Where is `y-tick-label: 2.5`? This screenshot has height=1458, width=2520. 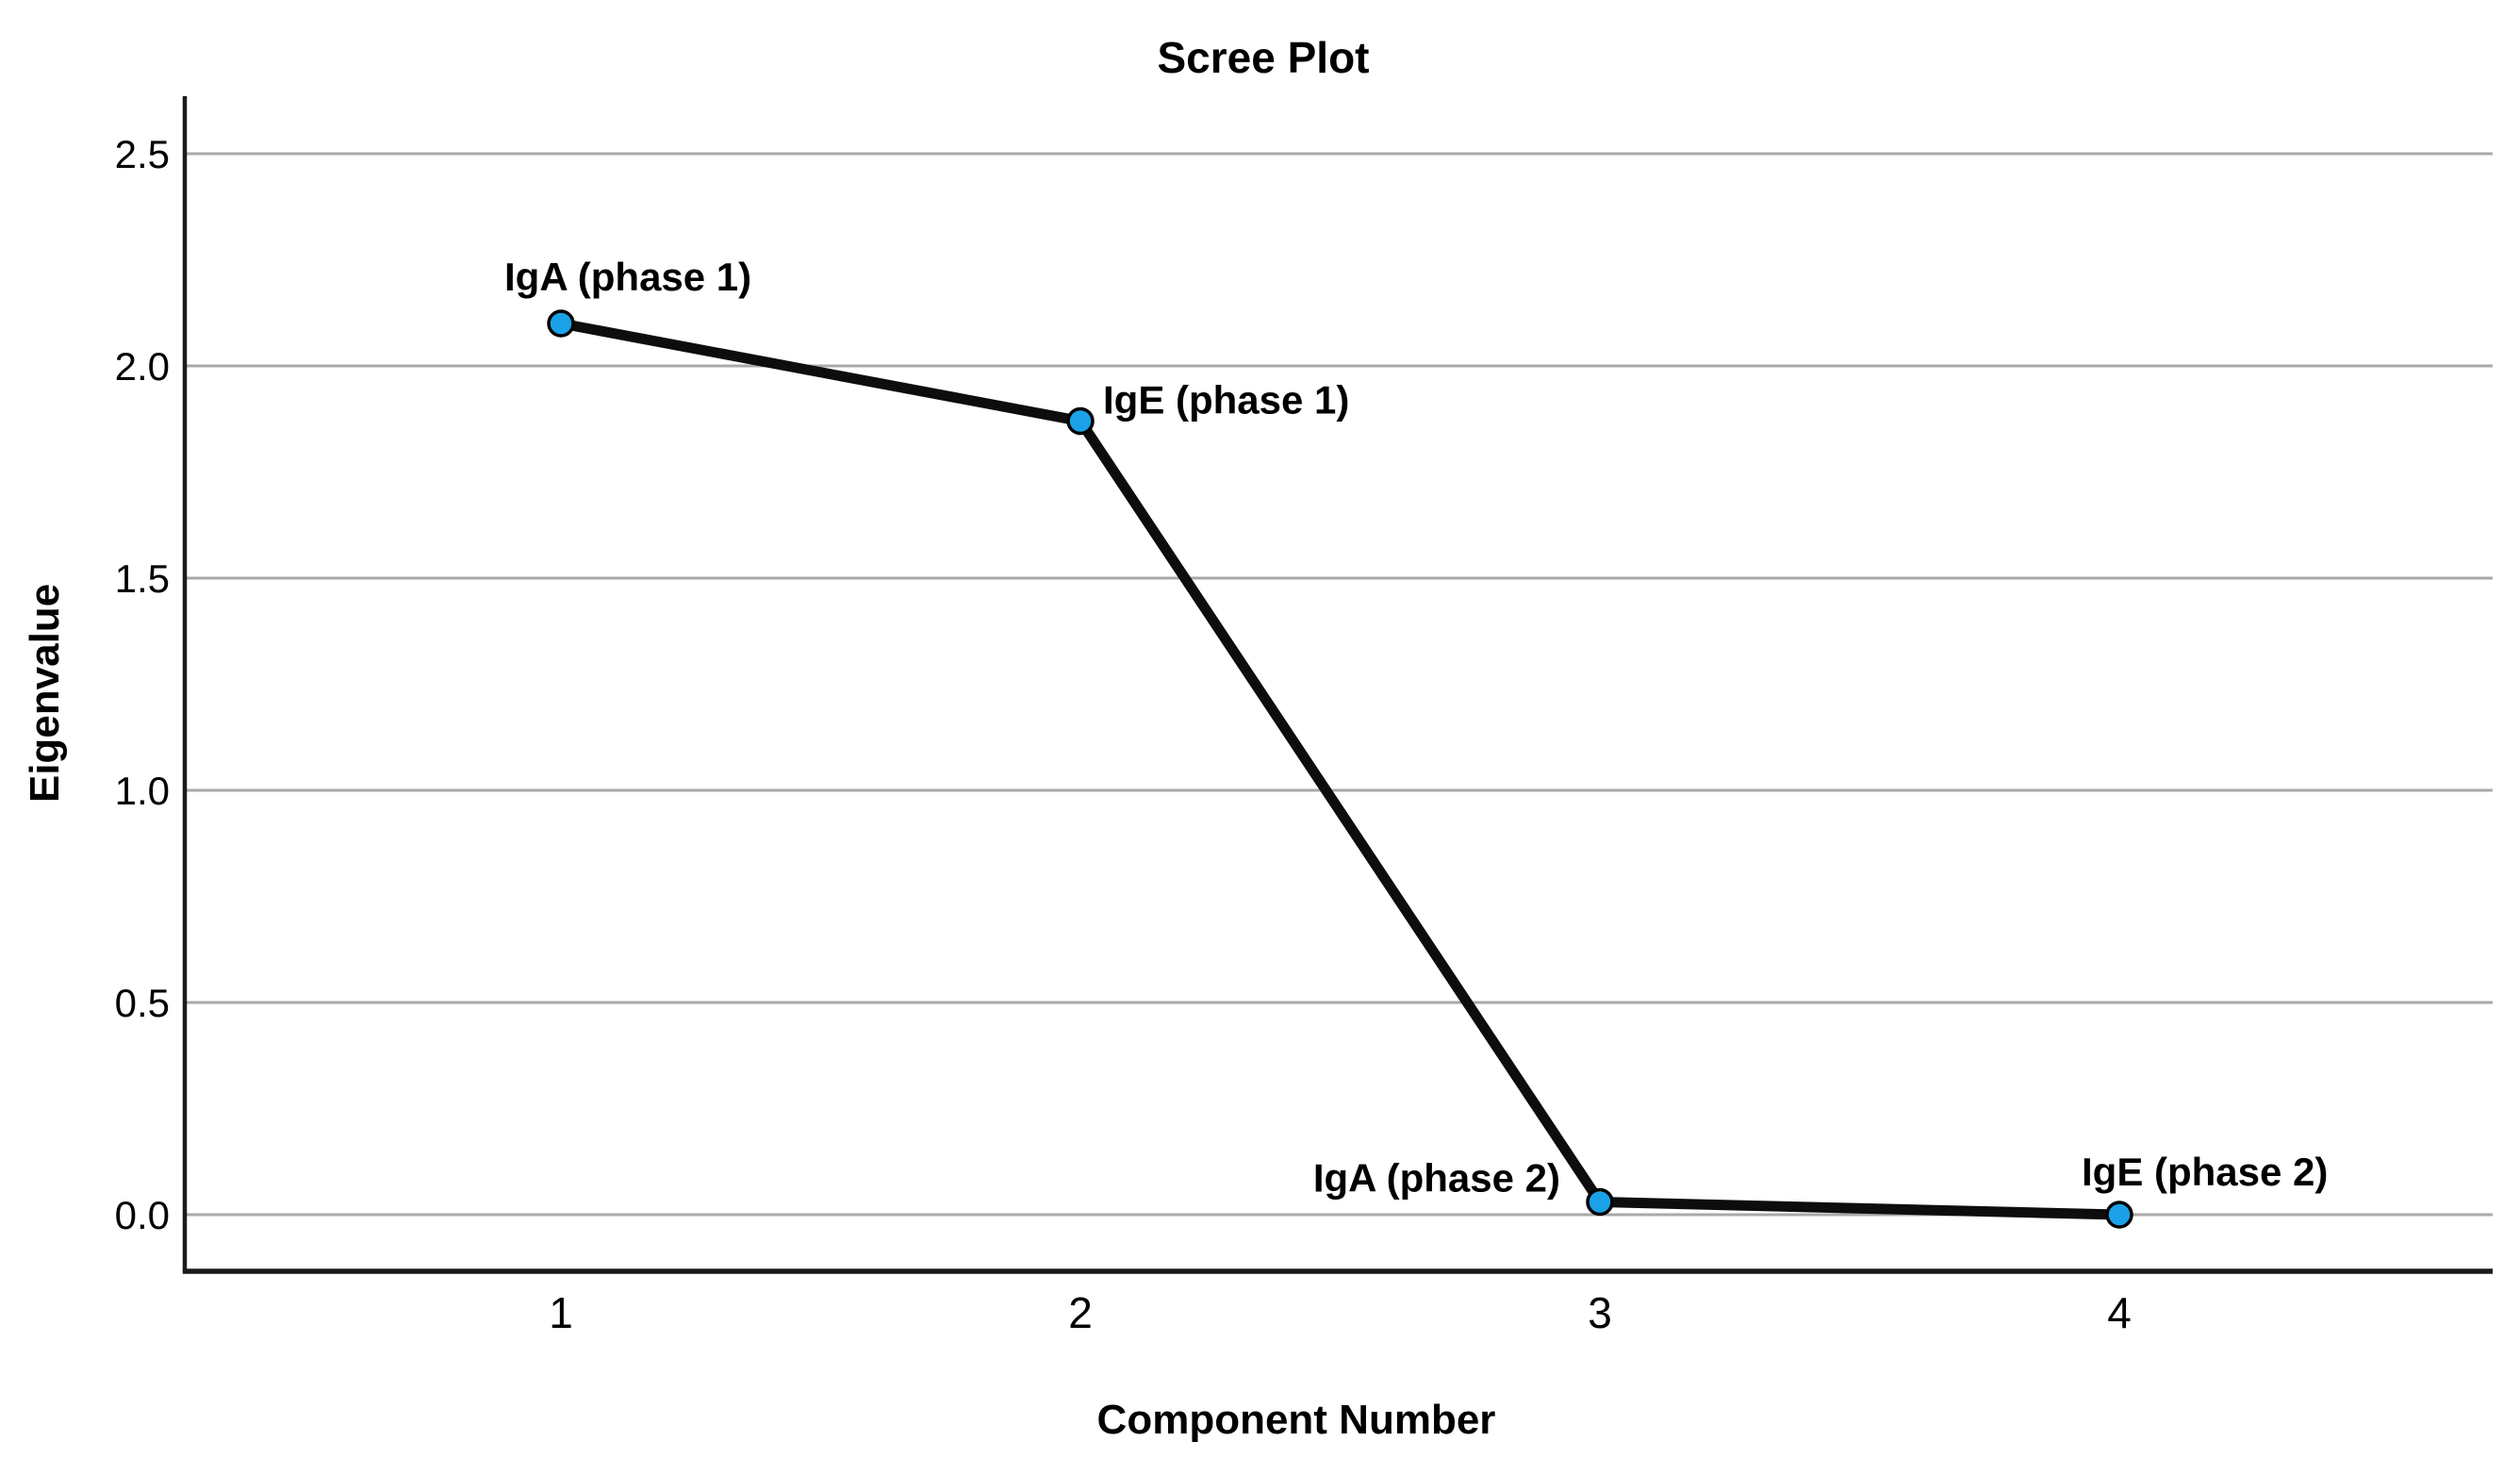
y-tick-label: 2.5 is located at coordinates (142, 154).